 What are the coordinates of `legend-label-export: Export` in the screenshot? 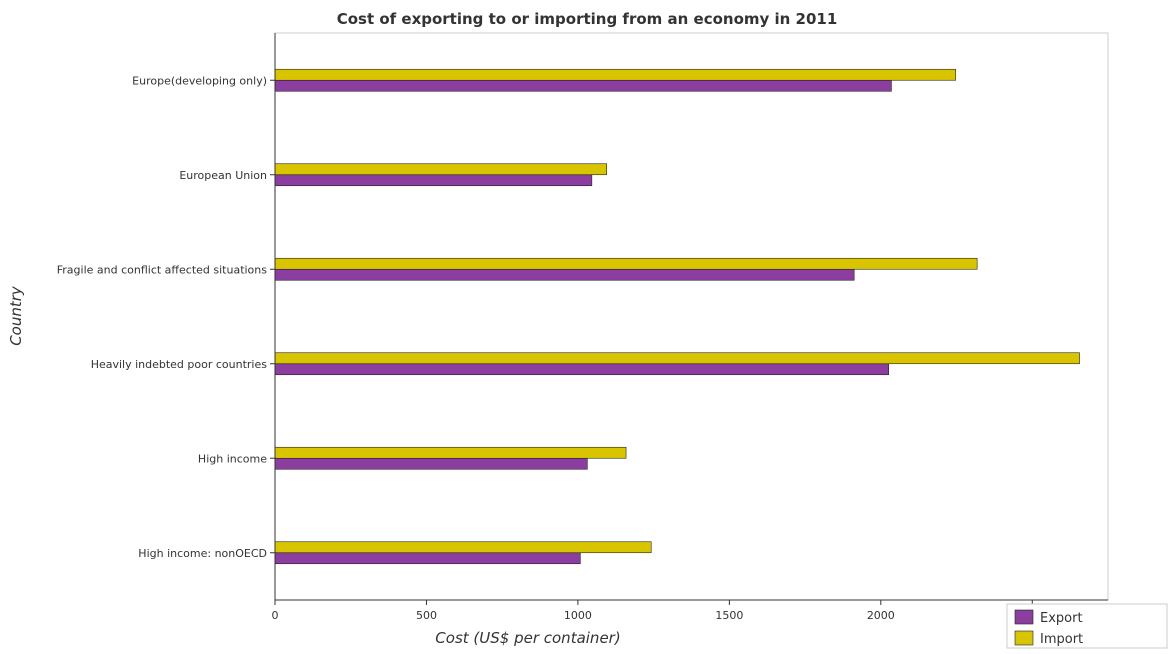 It's located at (1061, 618).